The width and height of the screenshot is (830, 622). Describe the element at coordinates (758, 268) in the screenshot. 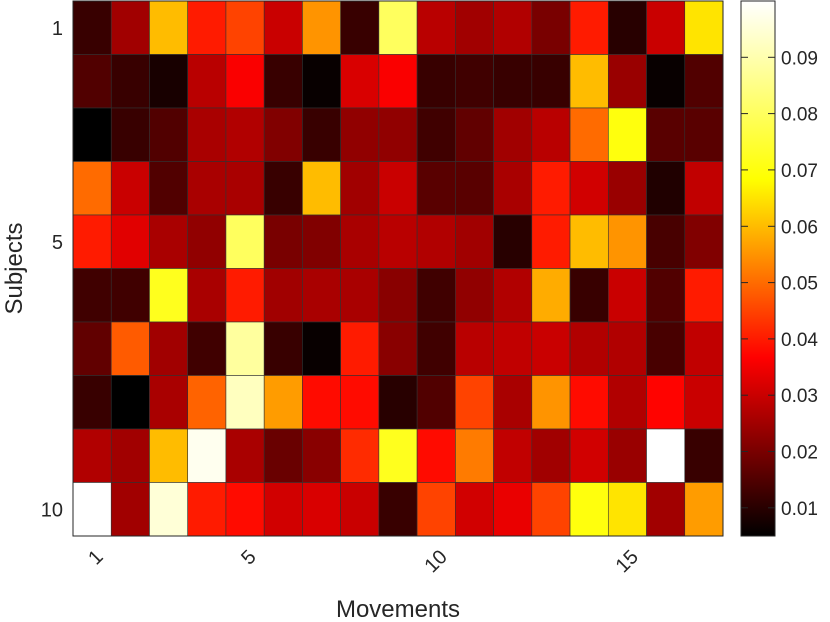

I see `colorbar` at that location.